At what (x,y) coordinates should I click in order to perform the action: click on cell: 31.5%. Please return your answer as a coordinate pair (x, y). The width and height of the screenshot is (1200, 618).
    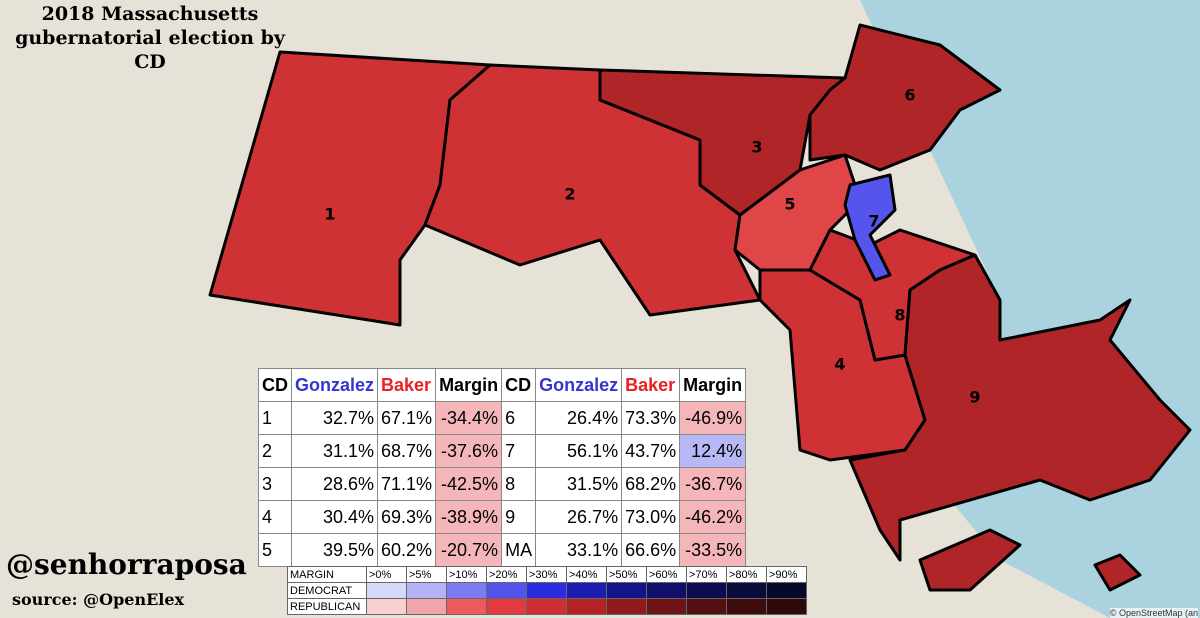
    Looking at the image, I should click on (579, 484).